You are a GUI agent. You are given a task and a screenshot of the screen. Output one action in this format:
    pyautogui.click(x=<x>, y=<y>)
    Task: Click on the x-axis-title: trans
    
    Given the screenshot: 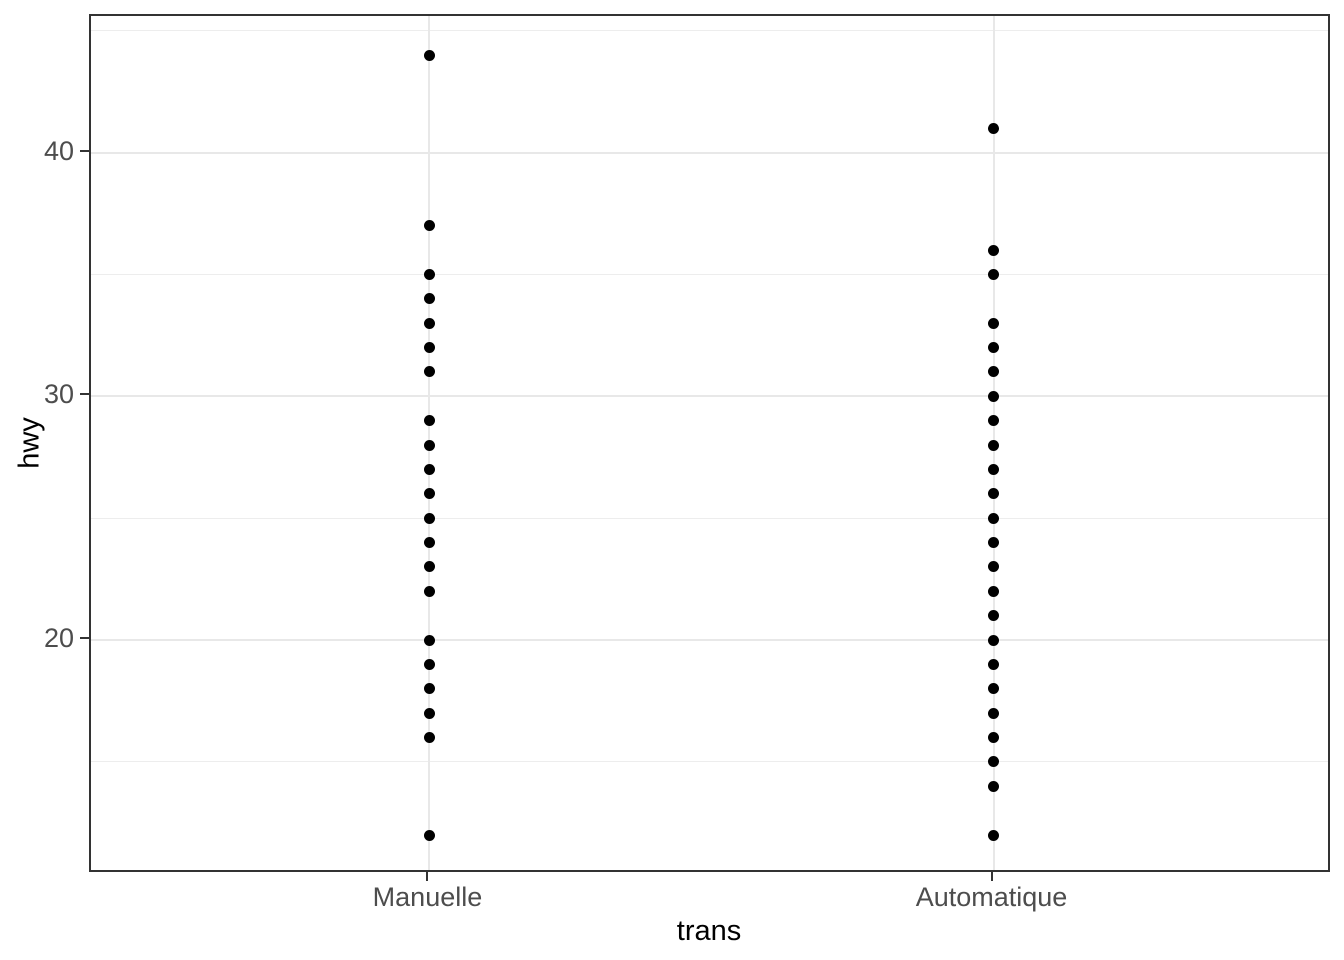 What is the action you would take?
    pyautogui.click(x=709, y=931)
    